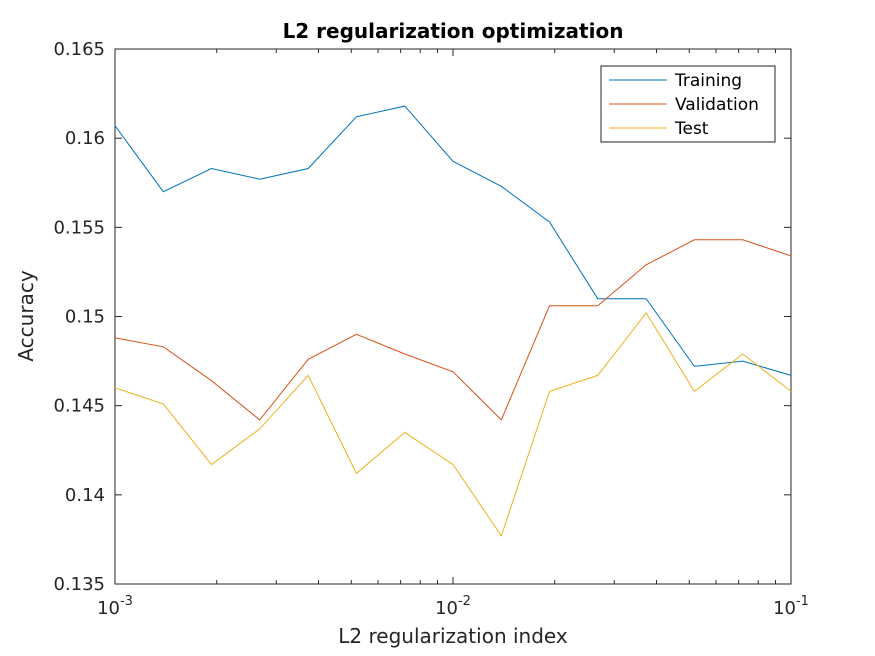  Describe the element at coordinates (26, 315) in the screenshot. I see `y-axis-label: Accuracy` at that location.